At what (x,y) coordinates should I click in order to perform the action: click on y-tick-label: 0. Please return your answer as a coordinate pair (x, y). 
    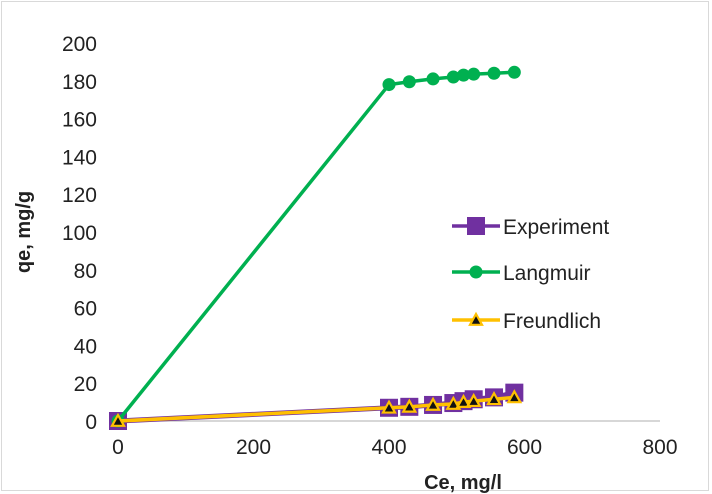
    Looking at the image, I should click on (91, 422).